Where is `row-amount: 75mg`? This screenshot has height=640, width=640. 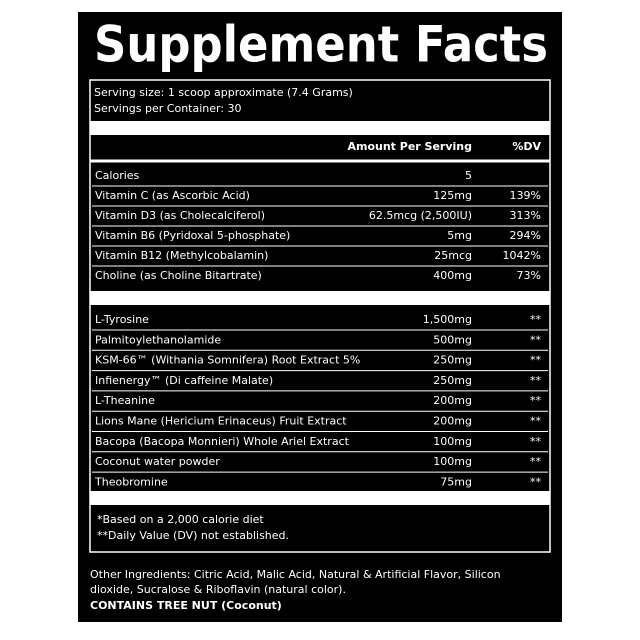
row-amount: 75mg is located at coordinates (456, 481).